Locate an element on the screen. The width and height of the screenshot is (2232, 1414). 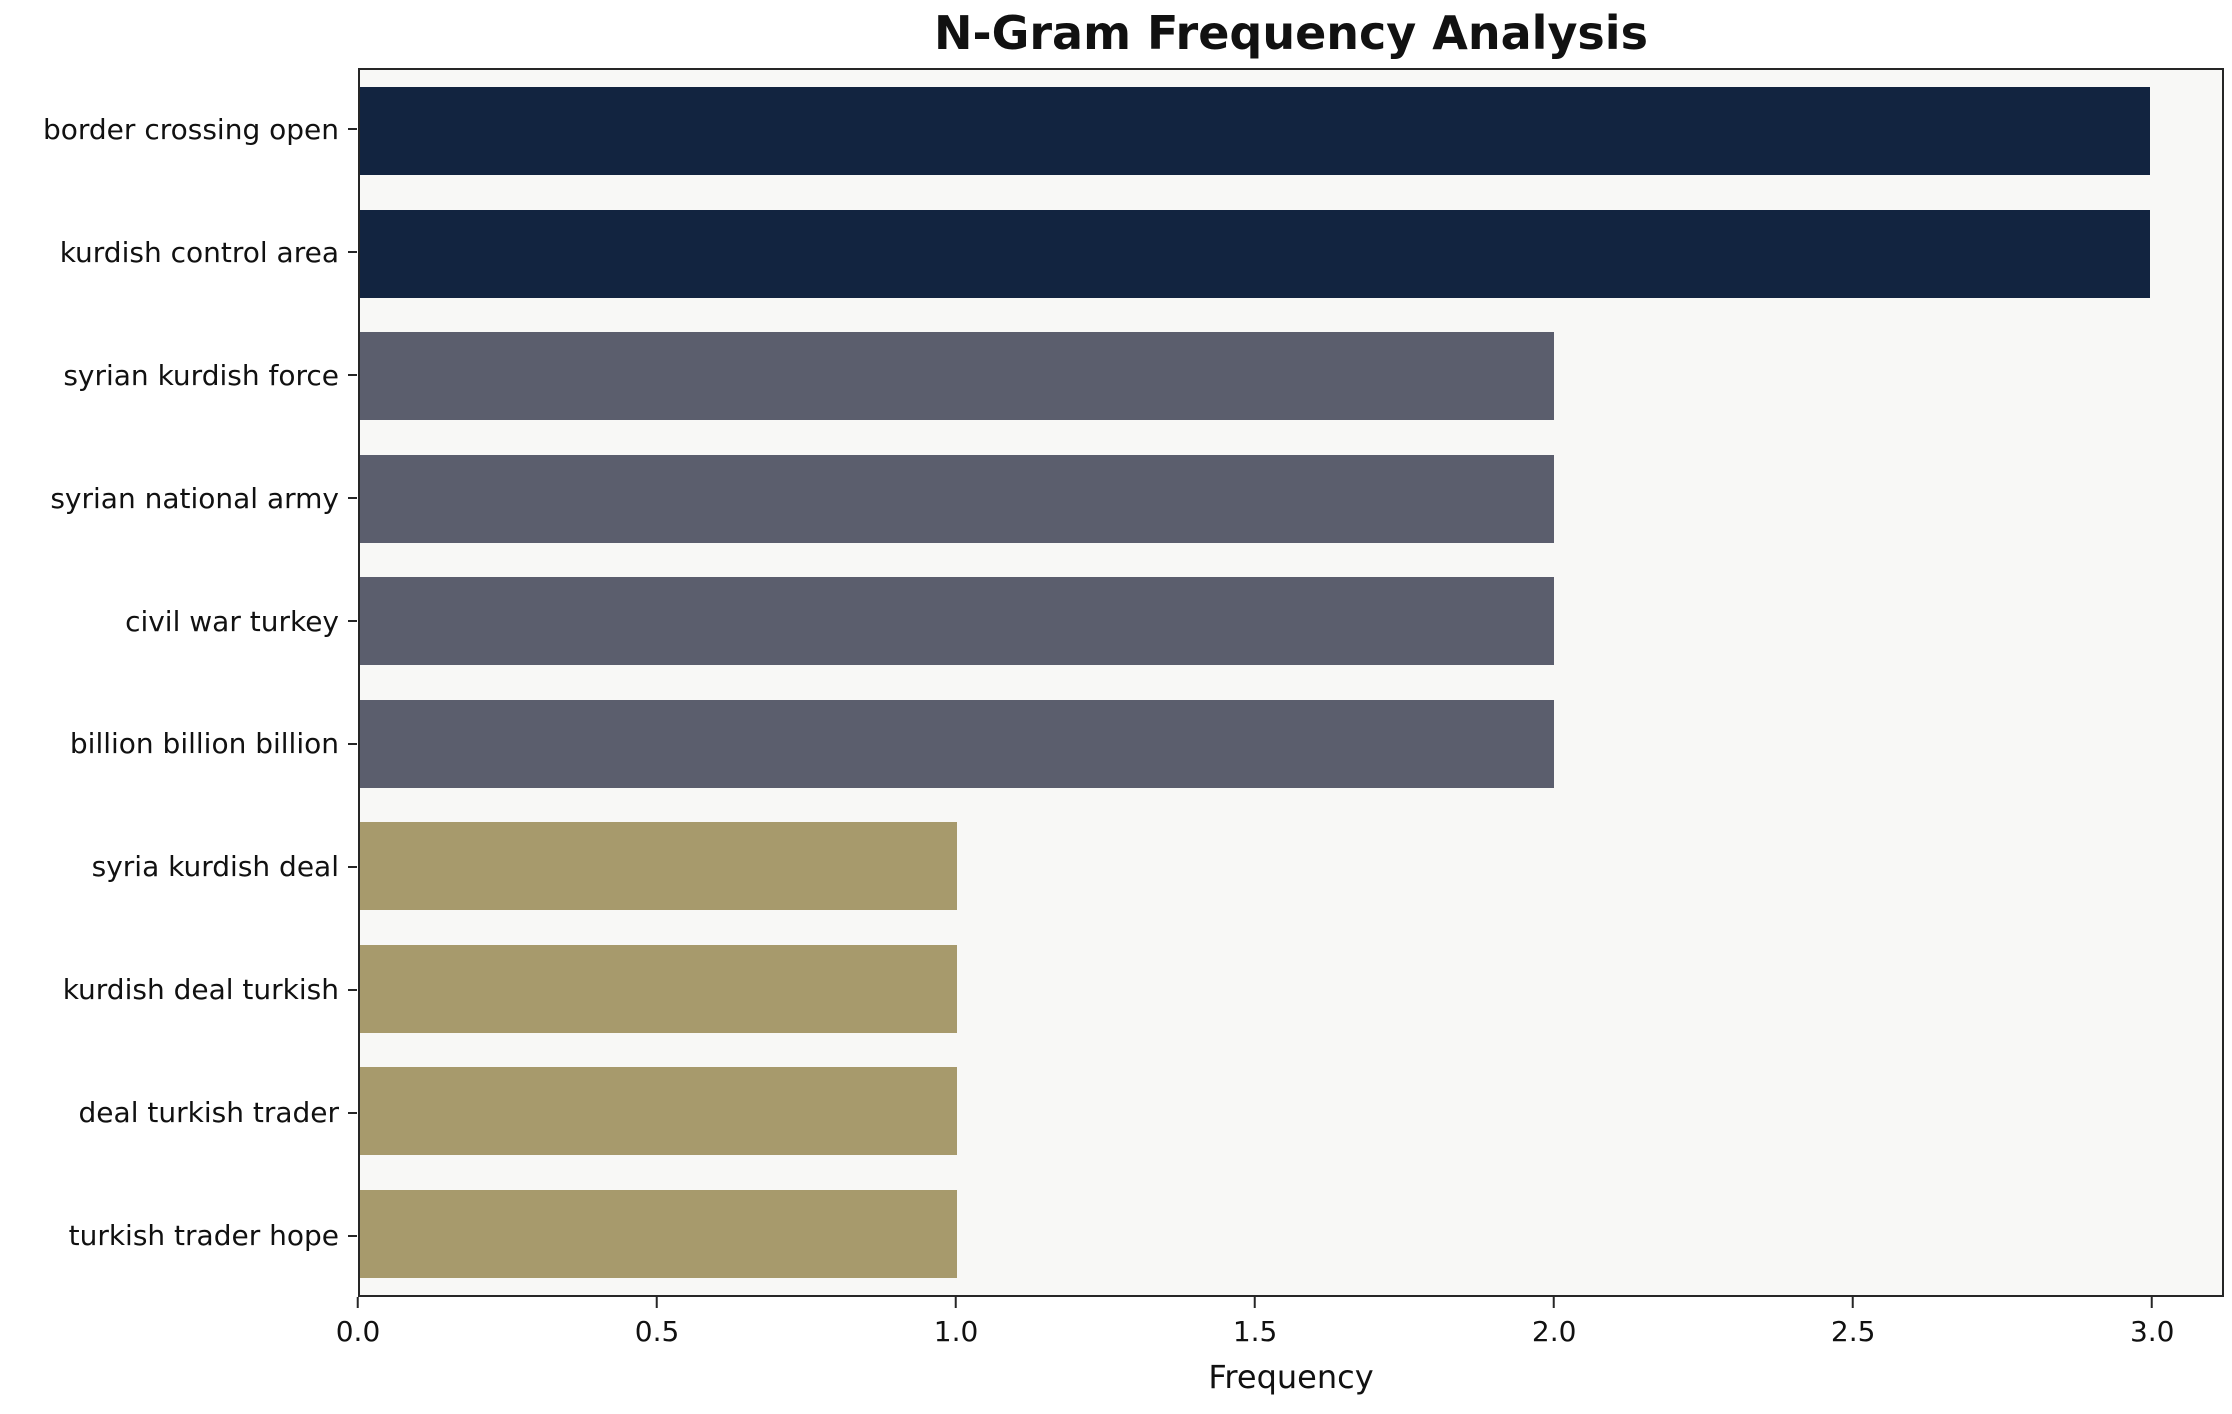
y-label-row: kurdish deal turkish is located at coordinates (178, 989).